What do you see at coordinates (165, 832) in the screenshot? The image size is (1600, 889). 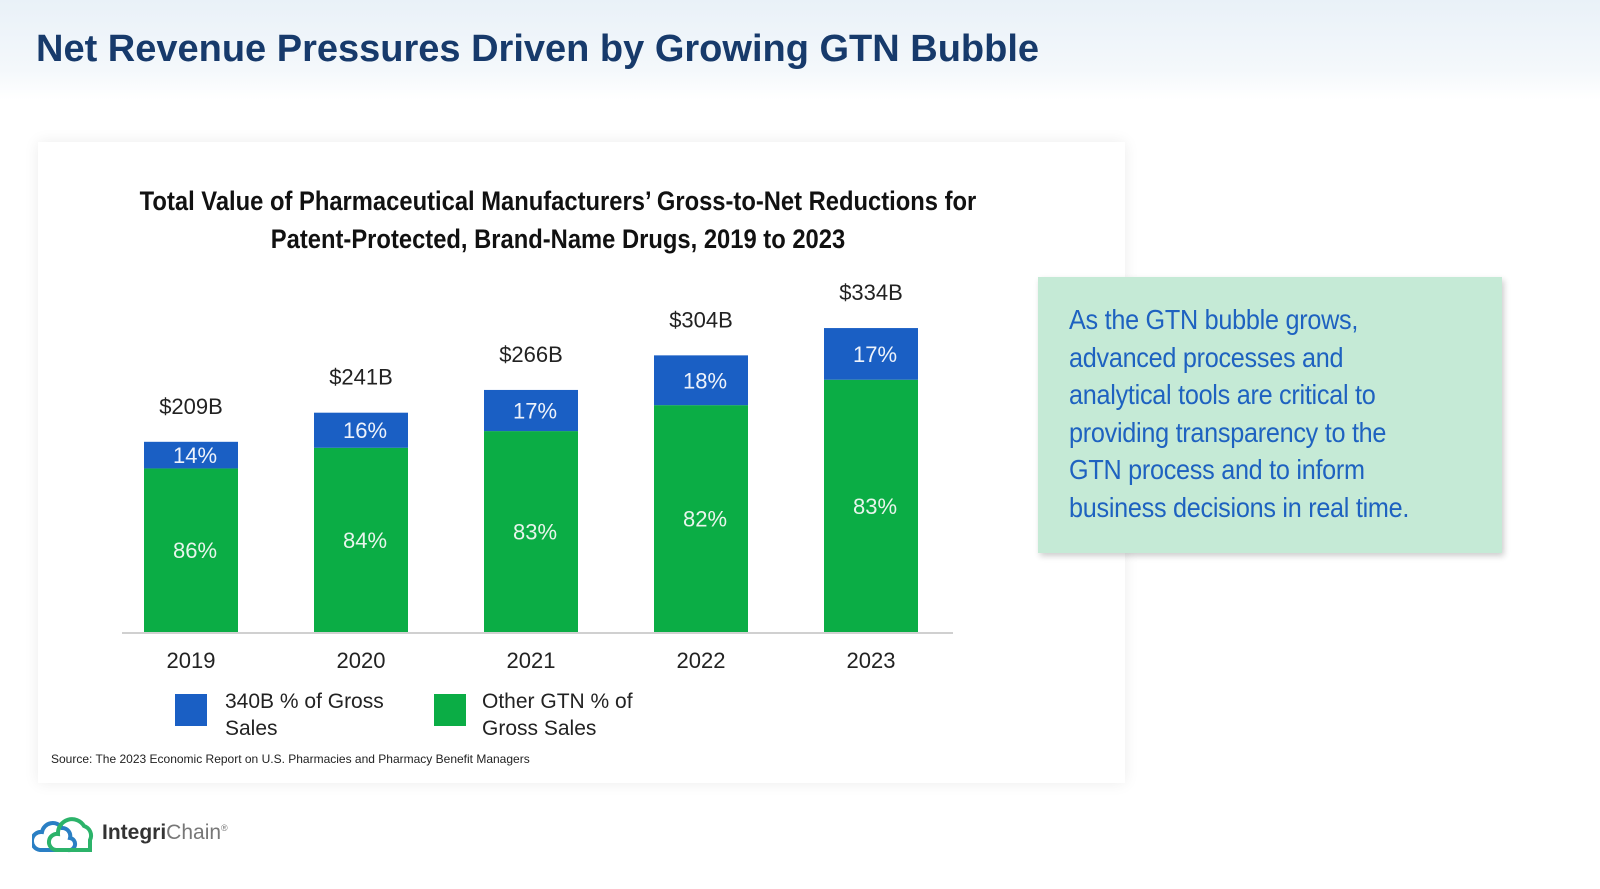 I see `logo-wordmark: IntegriChain®` at bounding box center [165, 832].